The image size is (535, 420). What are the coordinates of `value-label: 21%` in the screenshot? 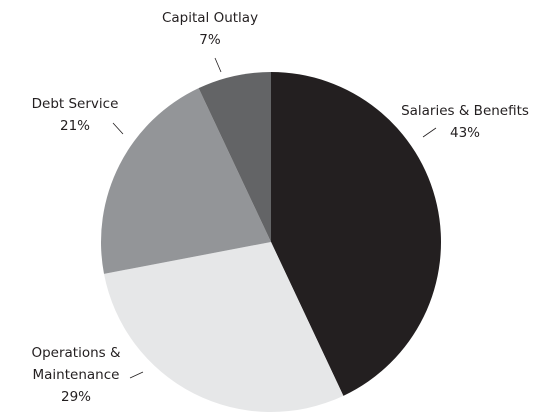 It's located at (74, 126).